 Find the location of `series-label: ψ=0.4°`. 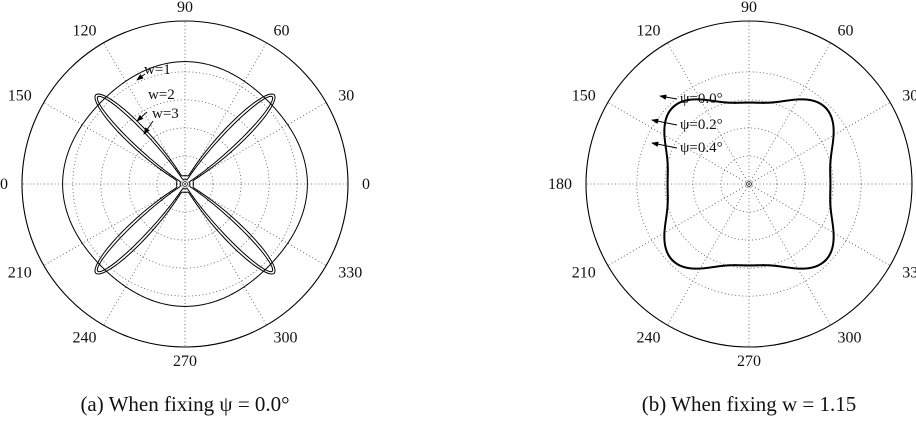

series-label: ψ=0.4° is located at coordinates (701, 148).